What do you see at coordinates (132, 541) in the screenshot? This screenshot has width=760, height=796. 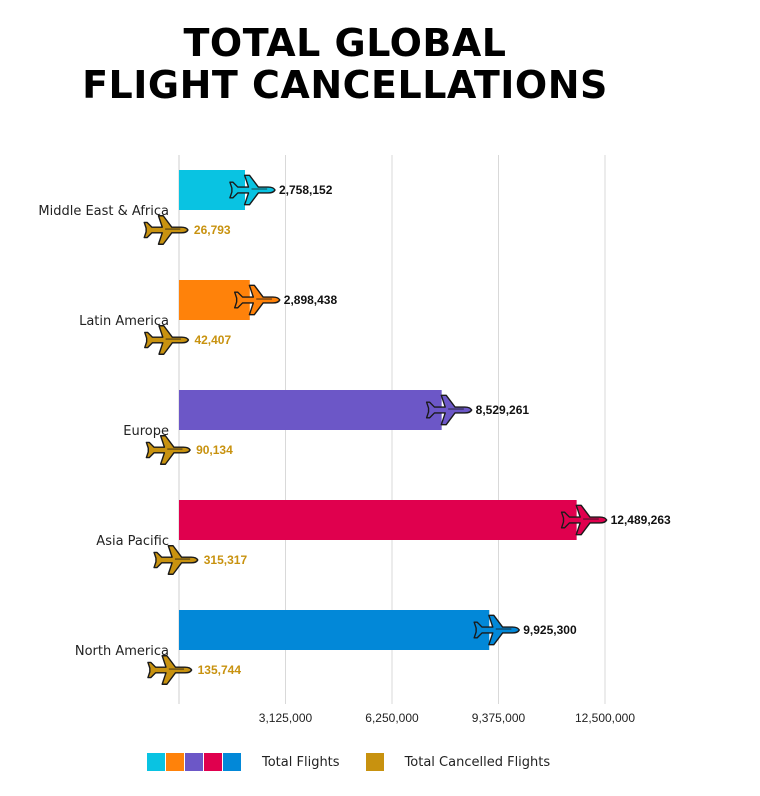 I see `category-label-asia-pacific: Asia Pacific` at bounding box center [132, 541].